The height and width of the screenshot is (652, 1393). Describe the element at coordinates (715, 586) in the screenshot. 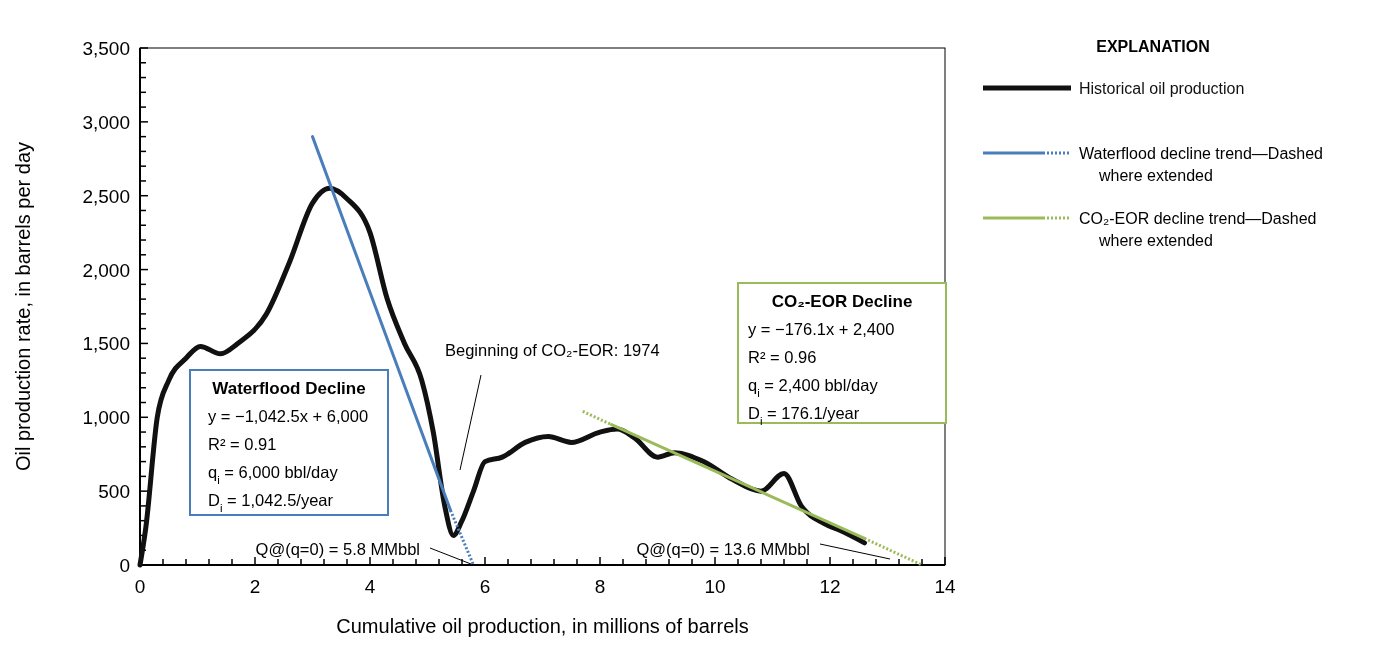

I see `x-tick-label: 10` at that location.